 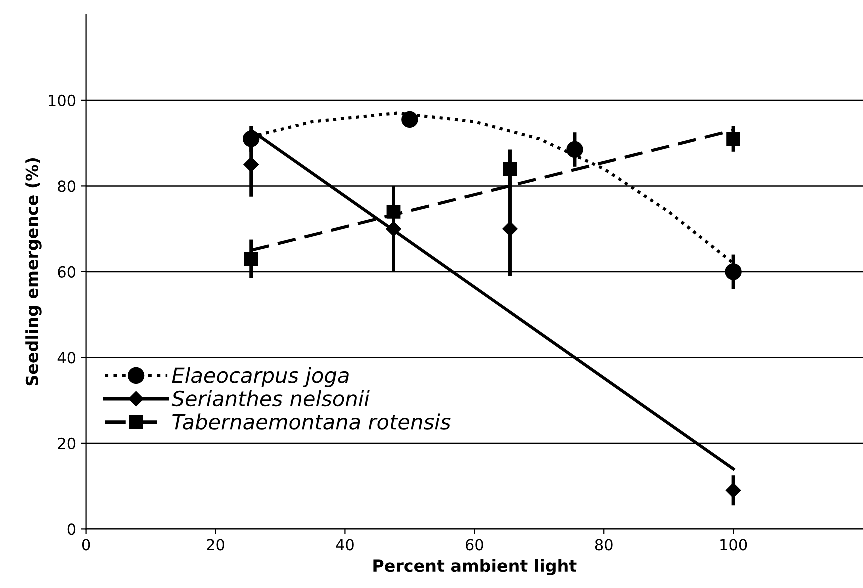 I want to click on x-tick-label: 60, so click(x=475, y=545).